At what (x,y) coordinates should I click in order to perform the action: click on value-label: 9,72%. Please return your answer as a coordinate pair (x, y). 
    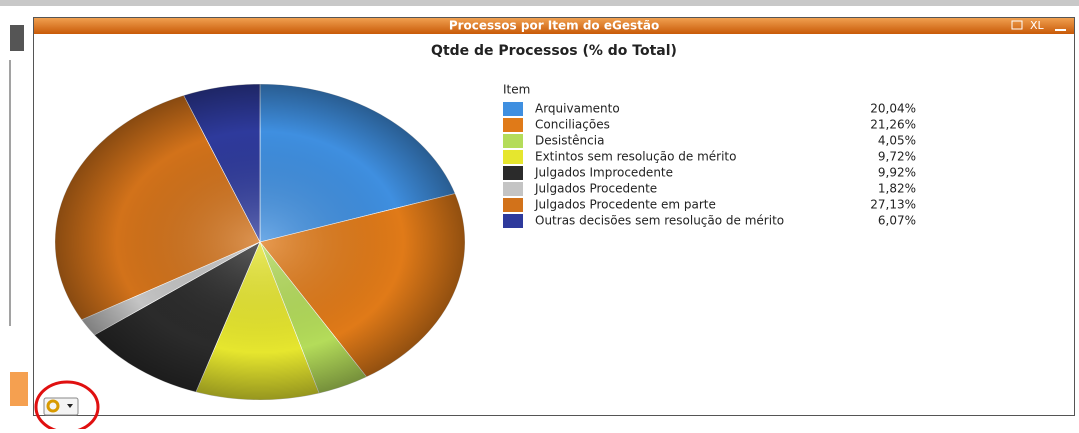
    Looking at the image, I should click on (897, 157).